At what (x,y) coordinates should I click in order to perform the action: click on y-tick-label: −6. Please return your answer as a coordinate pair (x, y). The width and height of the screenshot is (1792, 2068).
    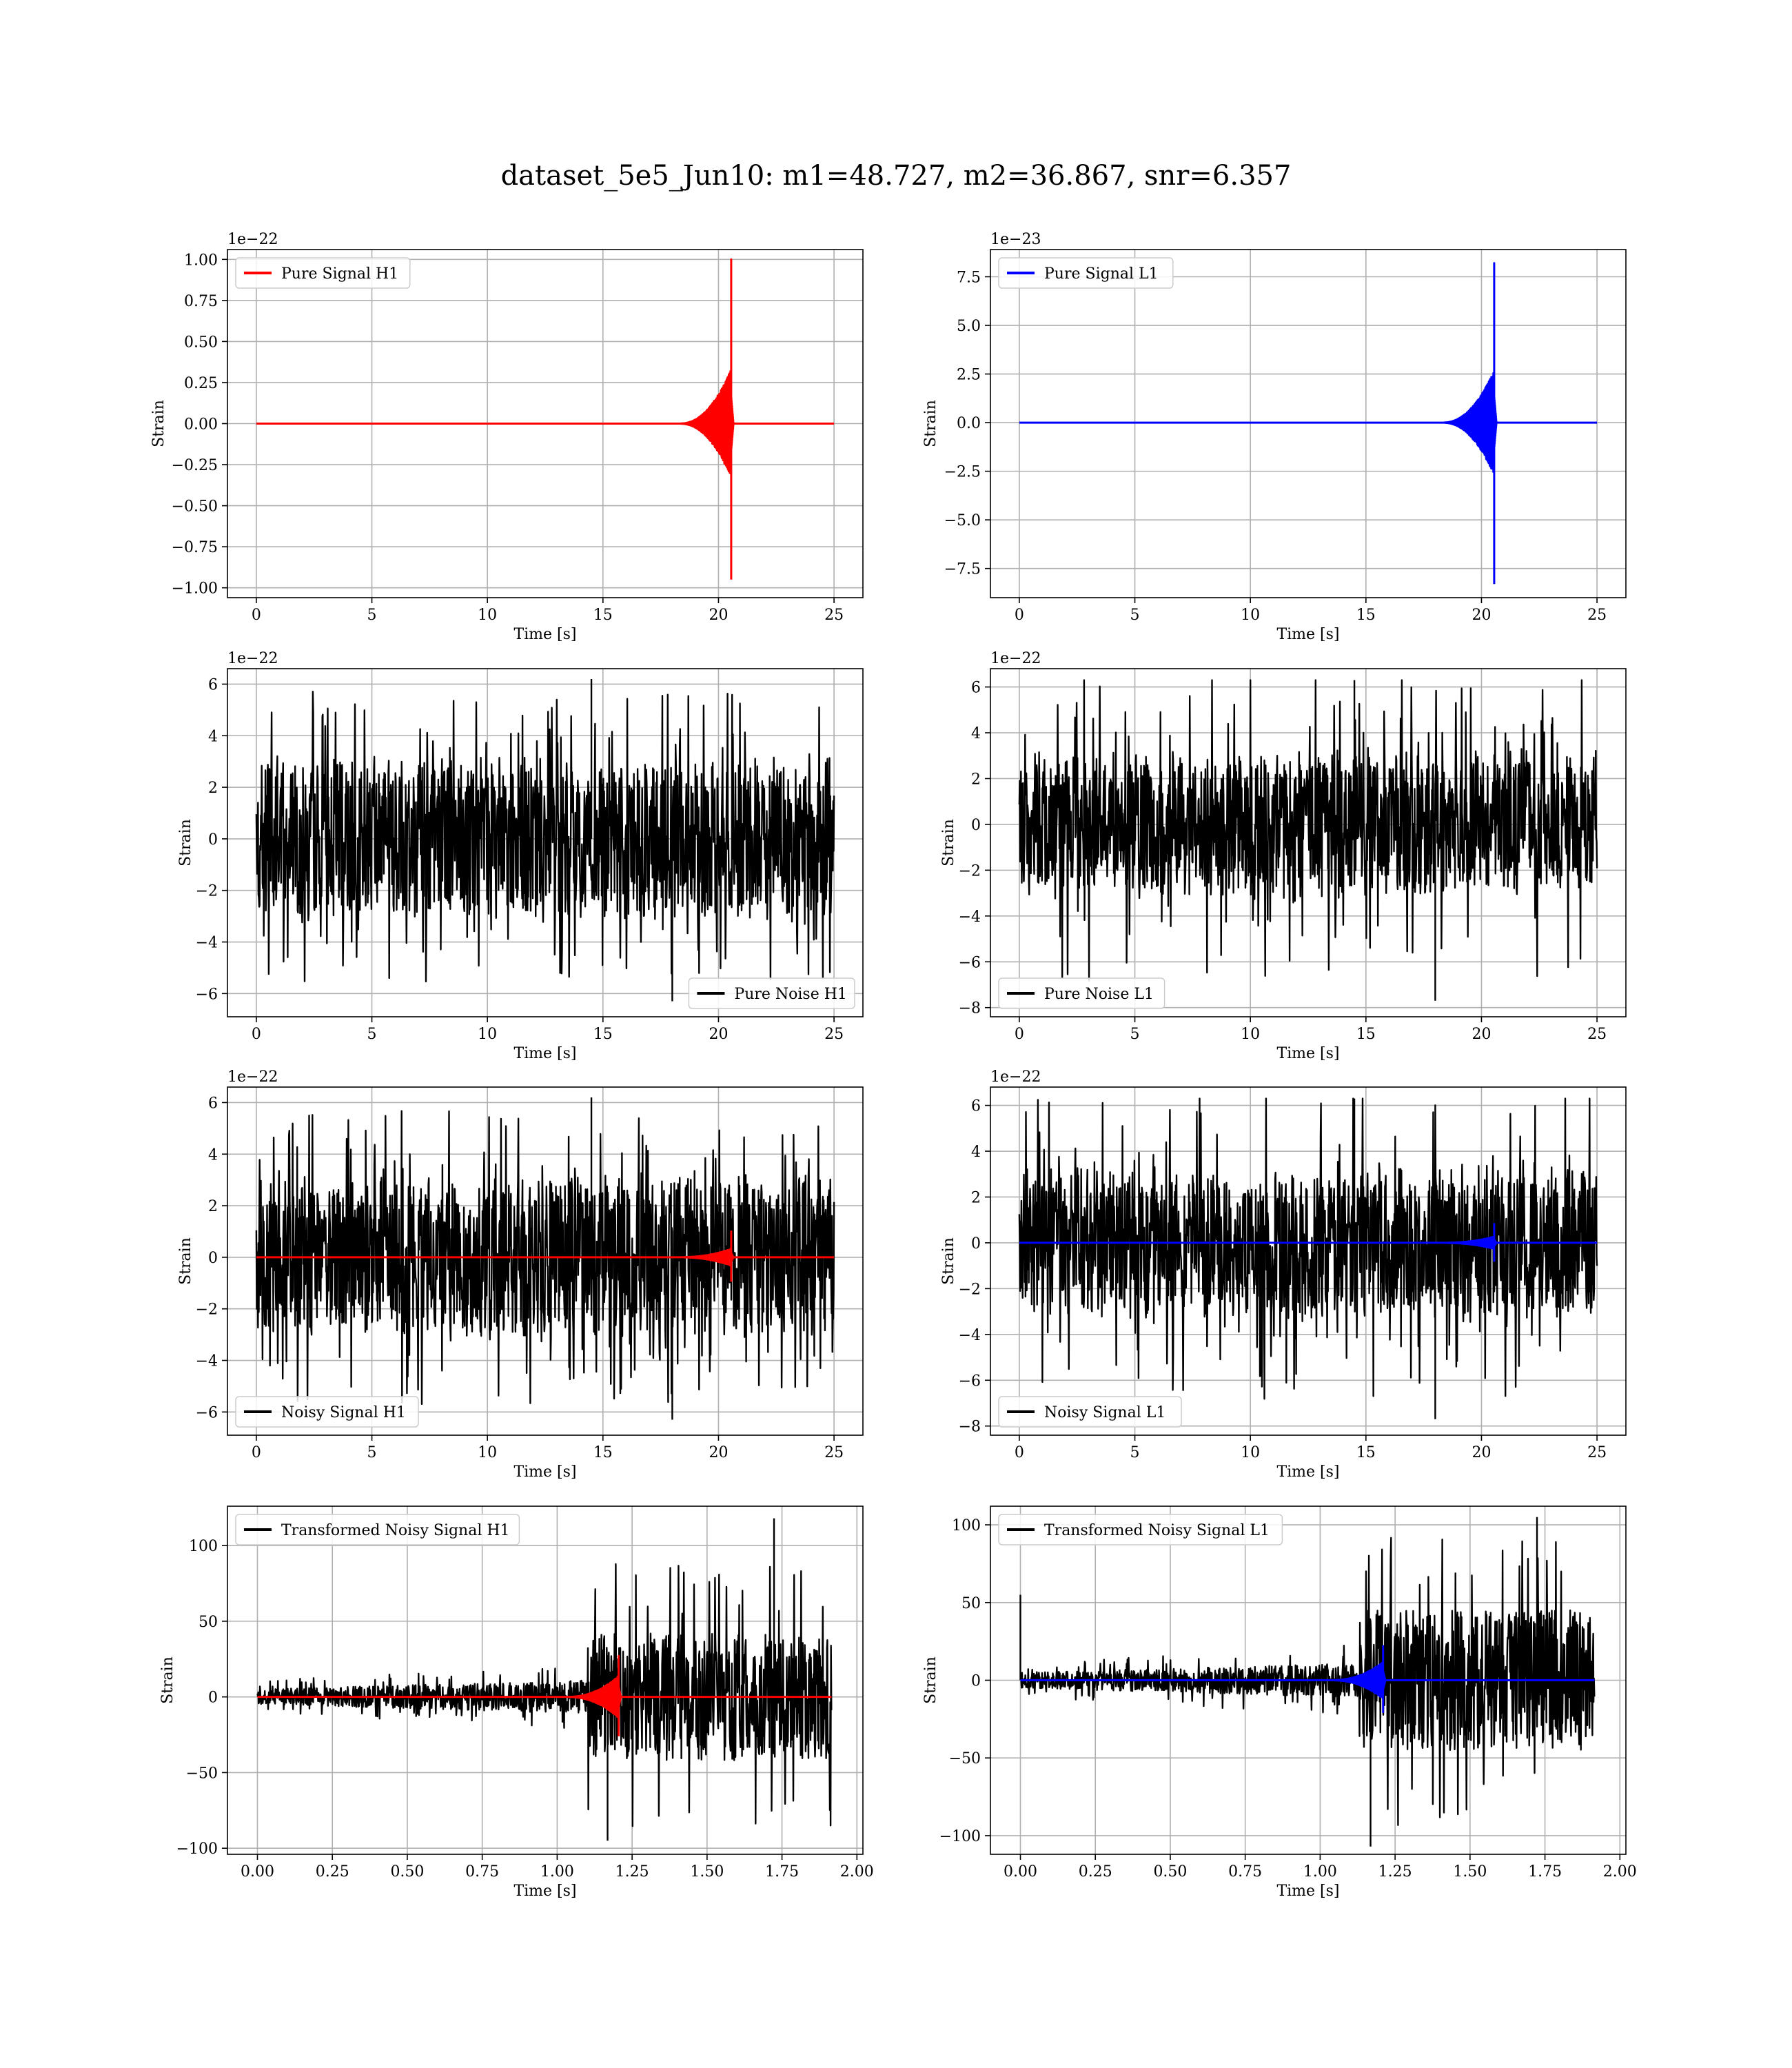
    Looking at the image, I should click on (207, 1413).